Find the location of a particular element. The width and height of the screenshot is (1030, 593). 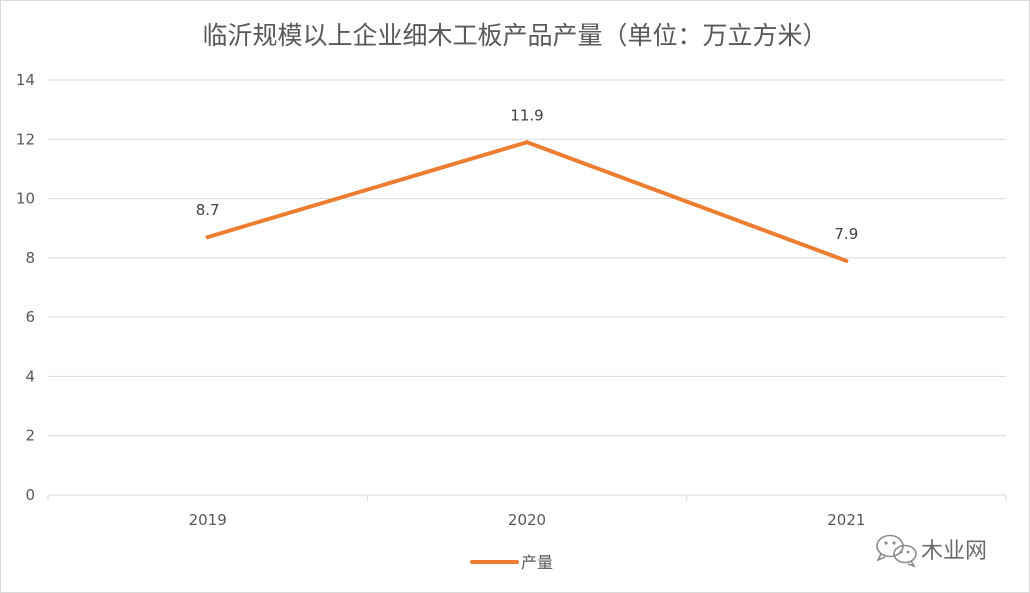

series-line is located at coordinates (527, 201).